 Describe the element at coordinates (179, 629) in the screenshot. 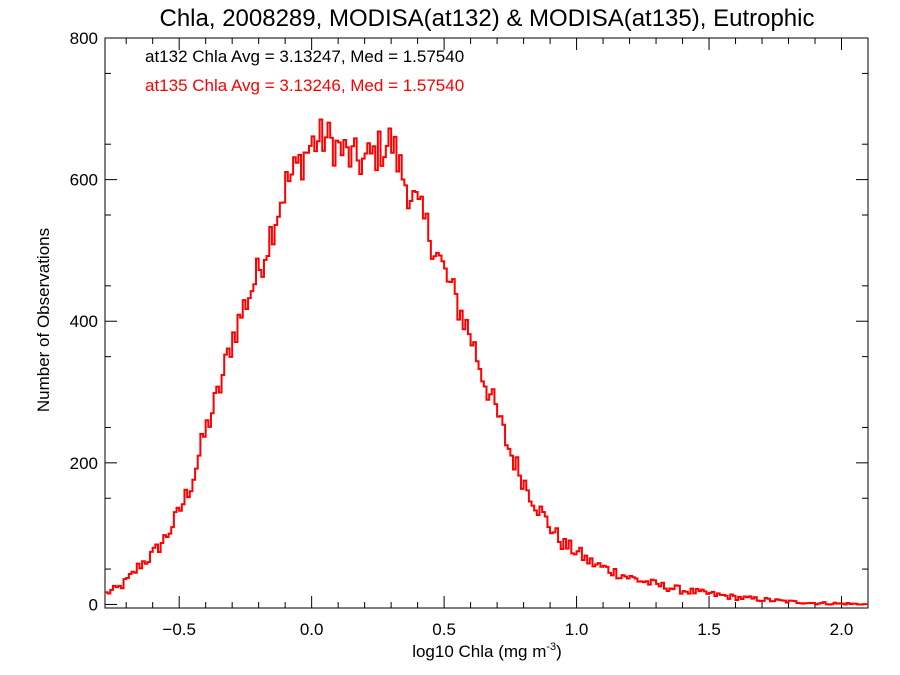

I see `x-tick-label: −0.5` at that location.